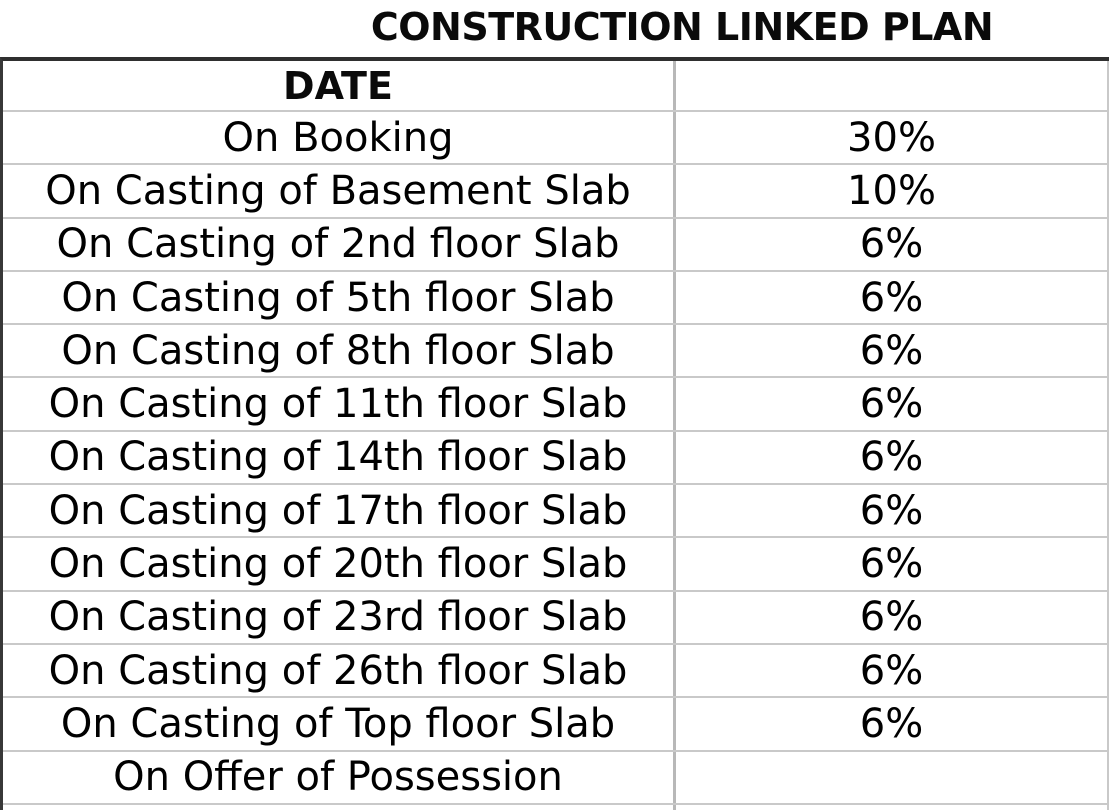  What do you see at coordinates (339, 457) in the screenshot?
I see `milestone-cell: On Casting of 14th floor Slab` at bounding box center [339, 457].